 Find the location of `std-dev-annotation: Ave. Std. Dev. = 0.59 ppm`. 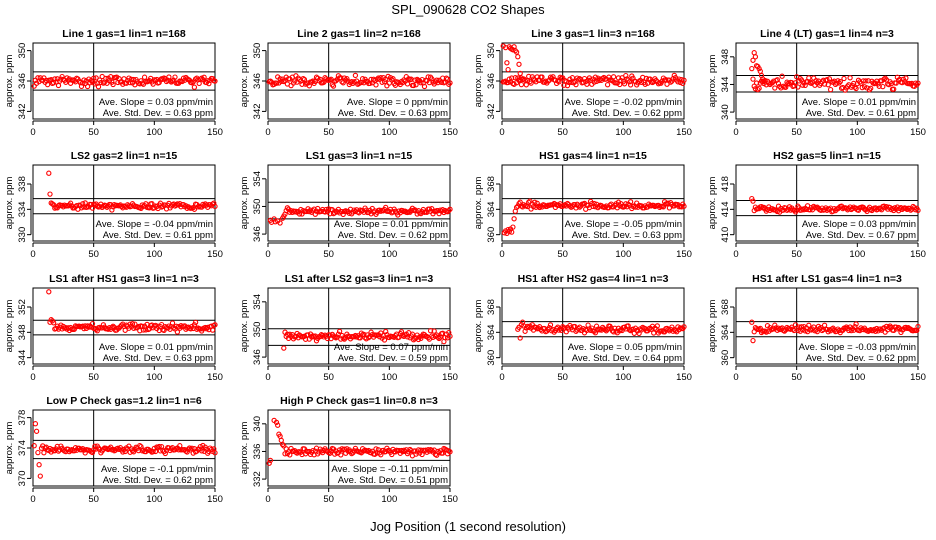

std-dev-annotation: Ave. Std. Dev. = 0.59 ppm is located at coordinates (393, 358).